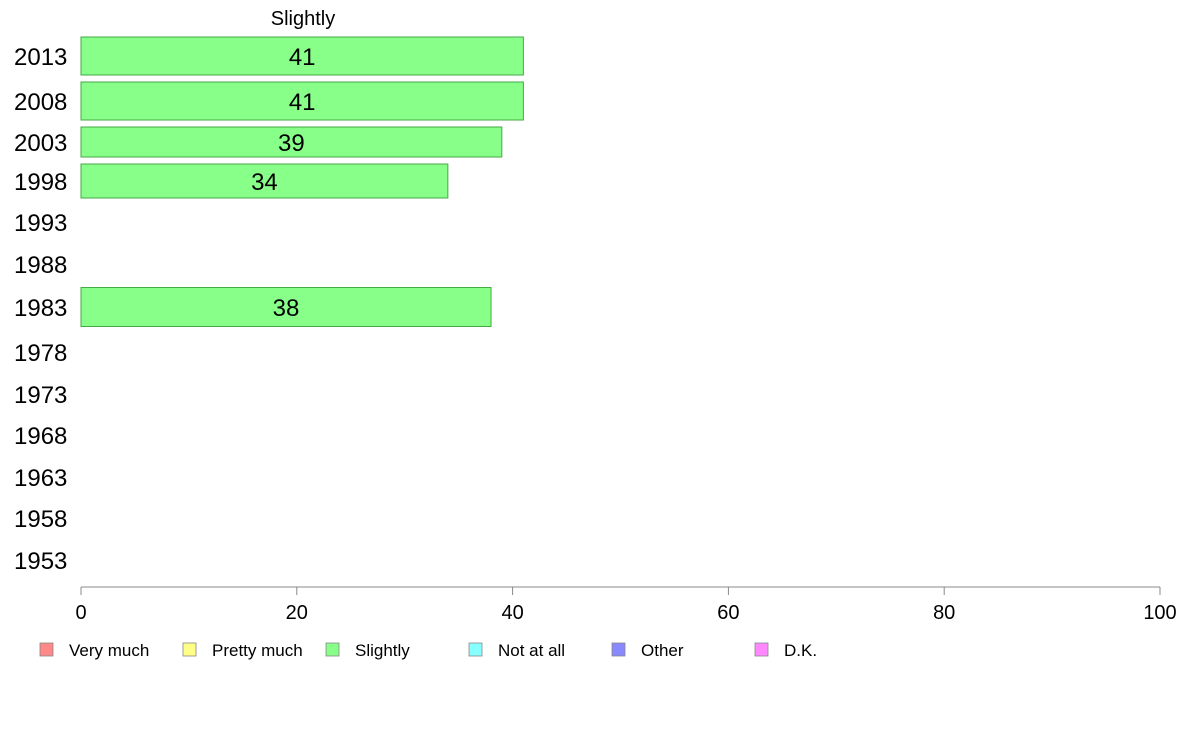  What do you see at coordinates (728, 613) in the screenshot?
I see `x-tick-label: 60` at bounding box center [728, 613].